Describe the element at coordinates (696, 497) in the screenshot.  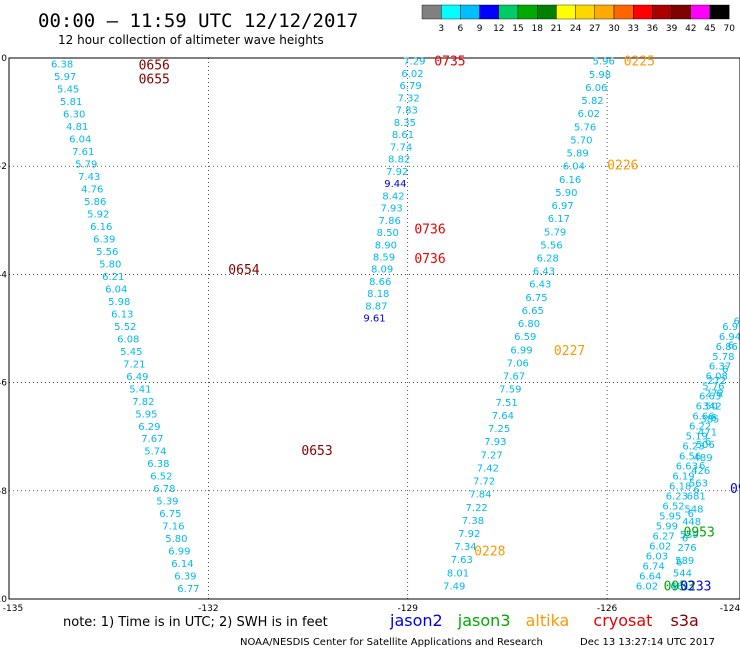
I see `wave-height-value: 681` at that location.